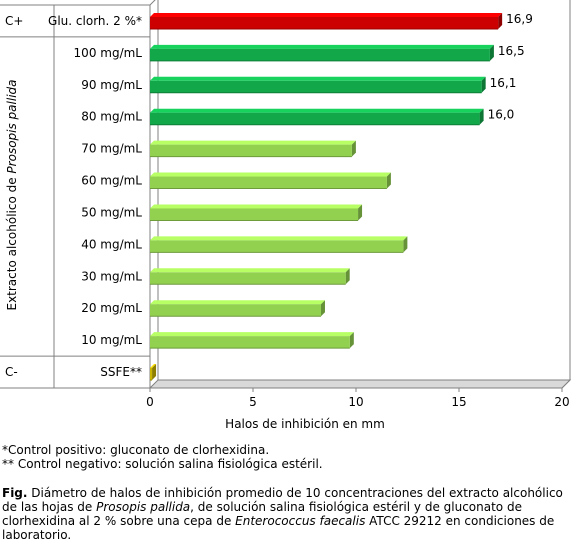 This screenshot has height=542, width=580. What do you see at coordinates (111, 149) in the screenshot?
I see `category-label: 70 mg/mL` at bounding box center [111, 149].